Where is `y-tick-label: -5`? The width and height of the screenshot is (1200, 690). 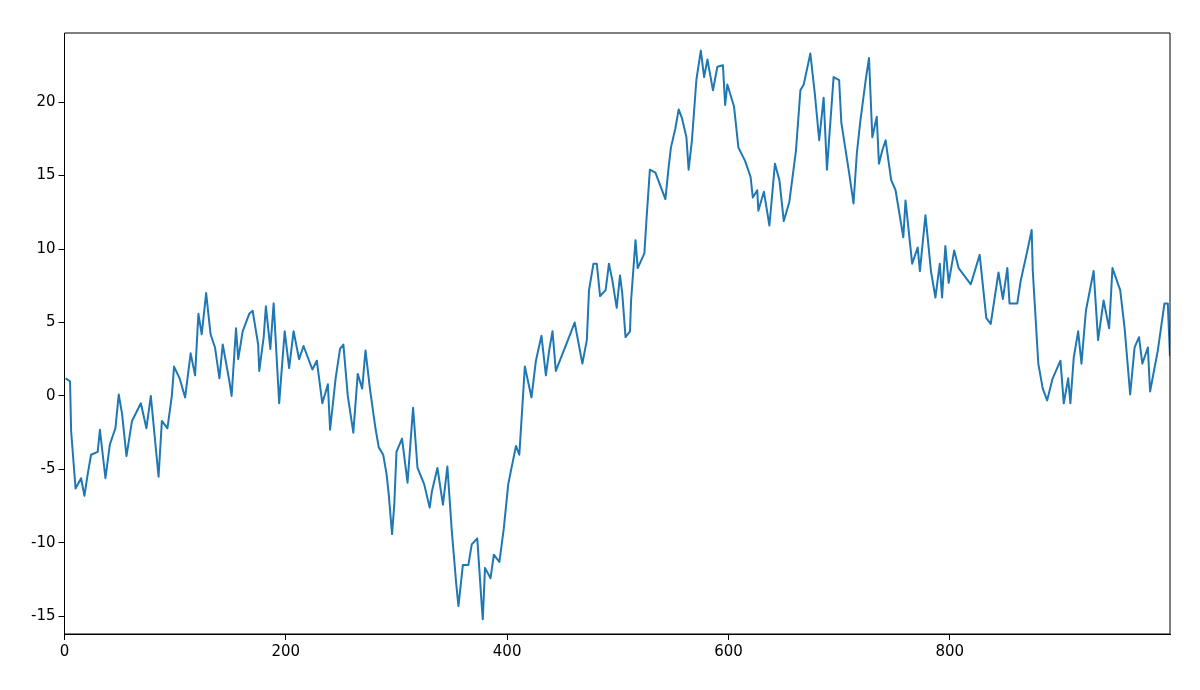
y-tick-label: -5 is located at coordinates (48, 468).